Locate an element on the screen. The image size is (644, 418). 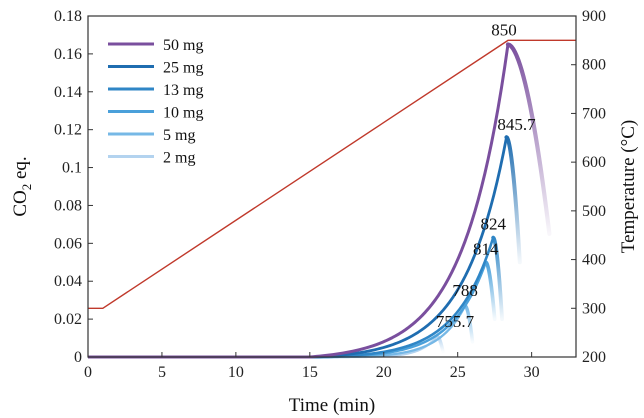
peak-temperature-label: 845.7 is located at coordinates (516, 124).